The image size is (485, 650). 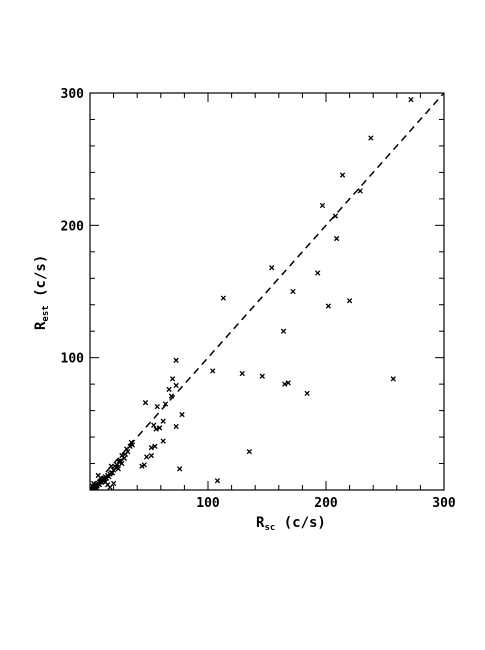 I want to click on x-axis-label-unit: (c/s), so click(x=300, y=523).